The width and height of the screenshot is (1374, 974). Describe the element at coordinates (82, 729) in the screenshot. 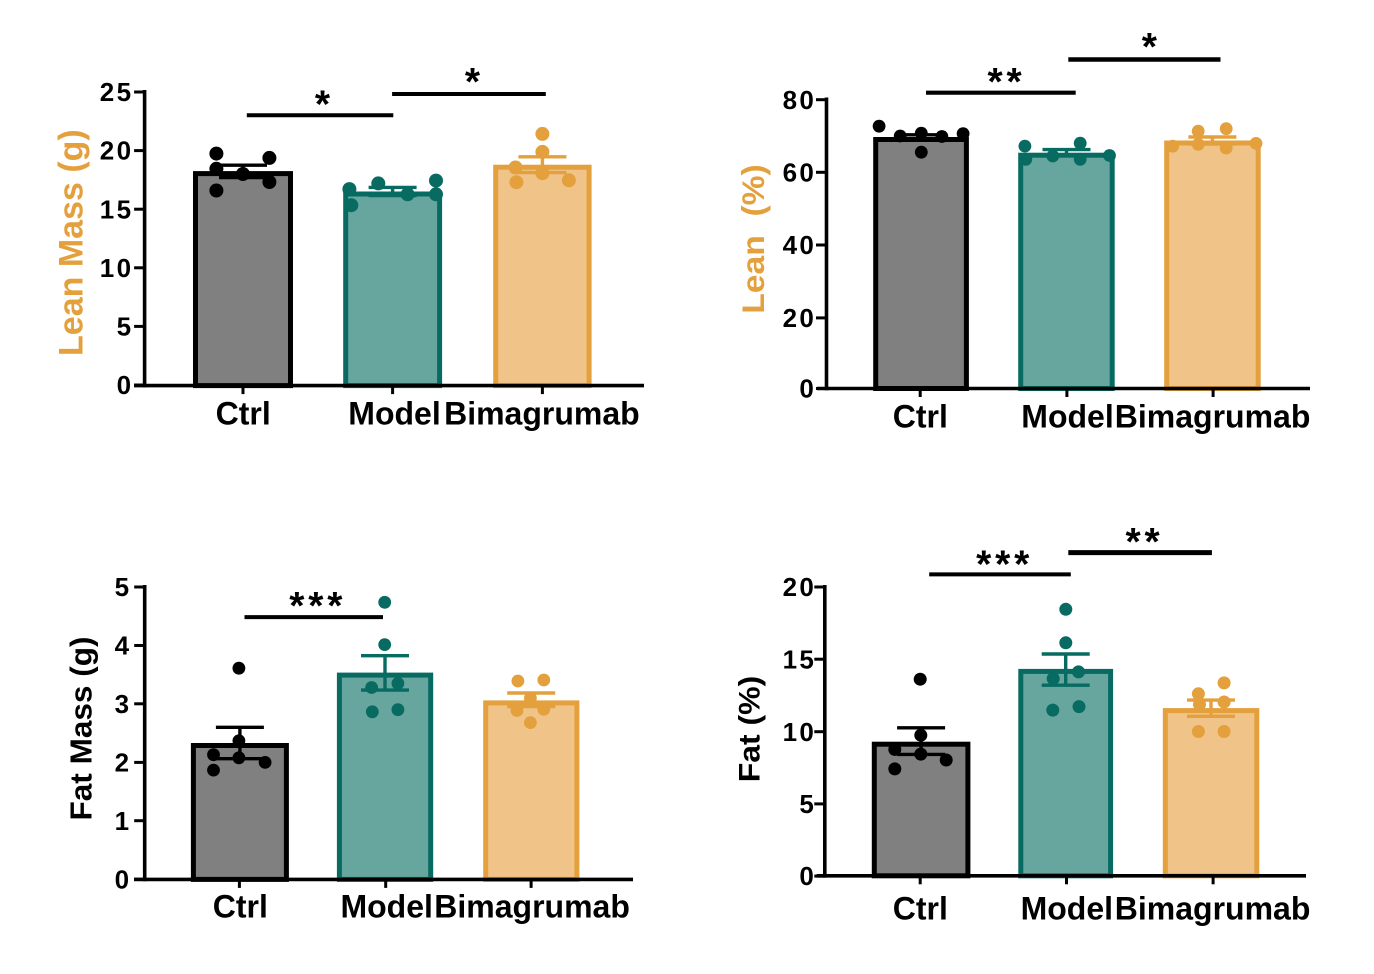

I see `svg-text: Fat Mass (g)` at that location.